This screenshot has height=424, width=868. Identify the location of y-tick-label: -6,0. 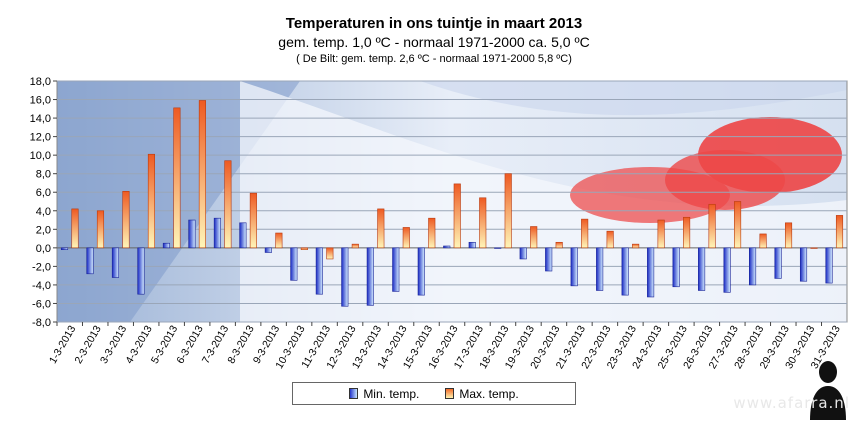
(41, 304).